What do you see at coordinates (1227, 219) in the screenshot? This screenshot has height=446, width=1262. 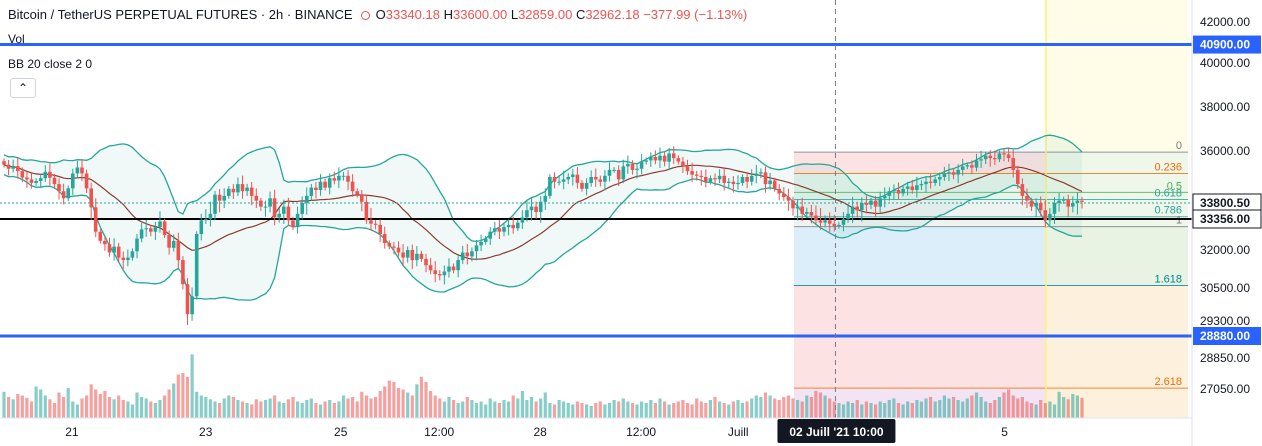 I see `price-axis-marker-bg` at bounding box center [1227, 219].